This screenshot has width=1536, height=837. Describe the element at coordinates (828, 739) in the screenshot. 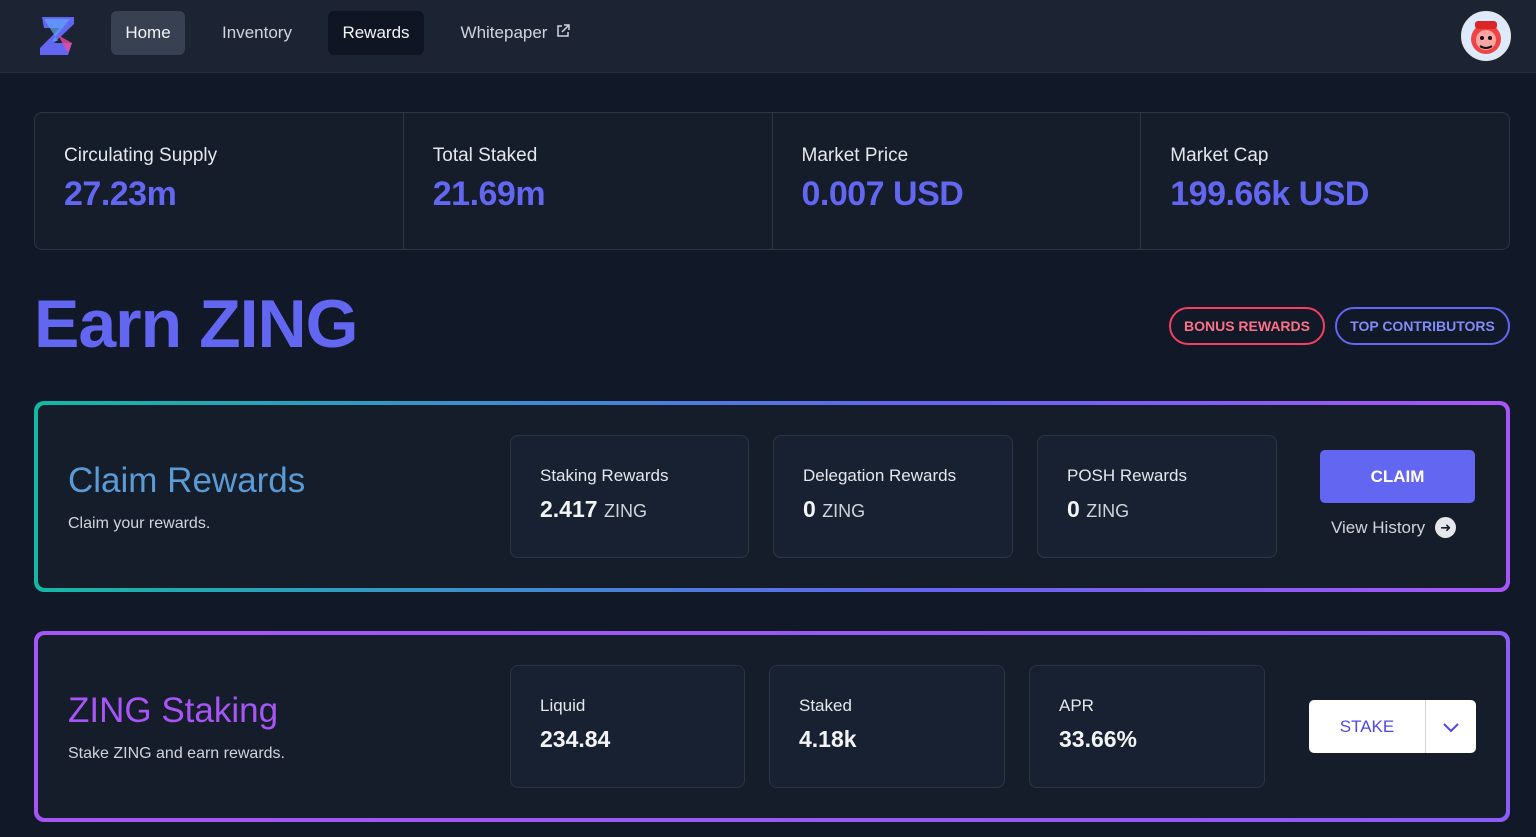

I see `box-value: 4.18k` at that location.